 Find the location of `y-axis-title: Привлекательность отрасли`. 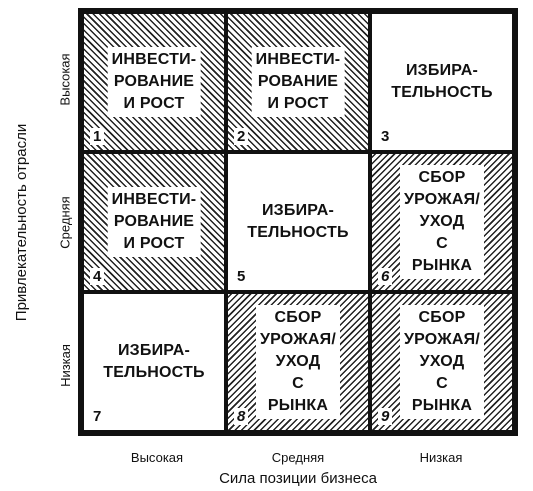

y-axis-title: Привлекательность отрасли is located at coordinates (22, 222).